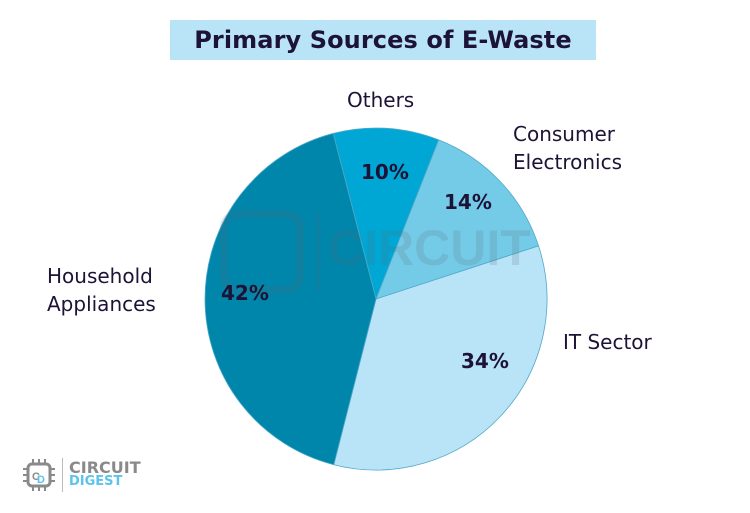 The image size is (750, 513). Describe the element at coordinates (101, 304) in the screenshot. I see `label-line: Appliances` at that location.